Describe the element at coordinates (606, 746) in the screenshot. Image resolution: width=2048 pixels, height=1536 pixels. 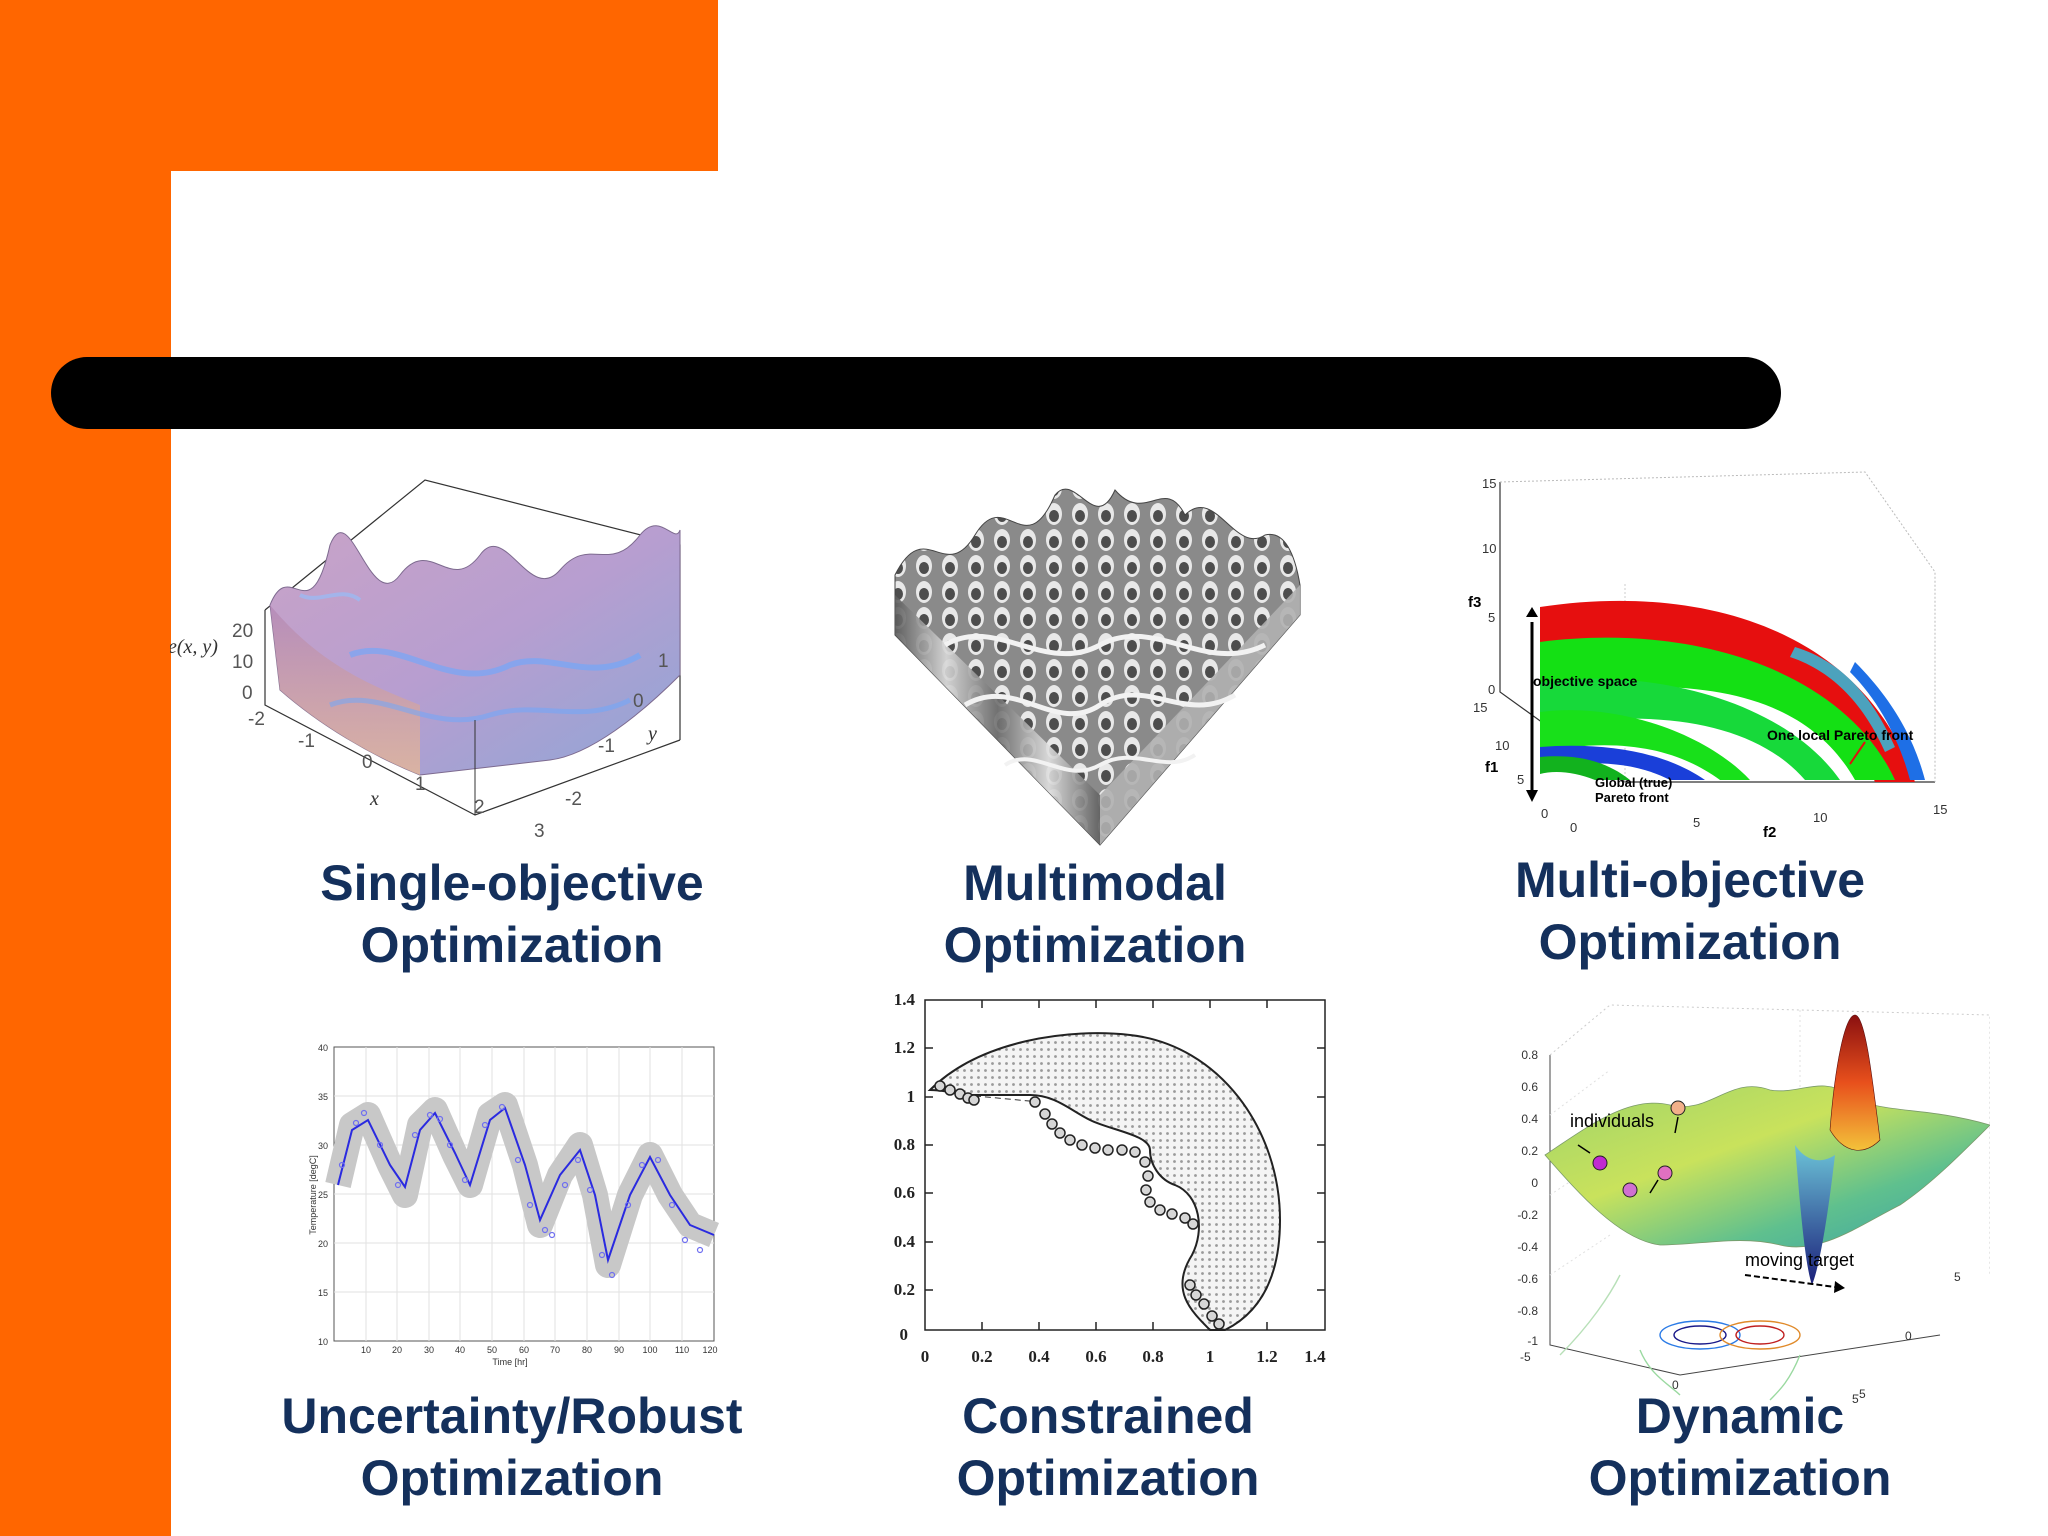
I see `y-tick: -1` at that location.